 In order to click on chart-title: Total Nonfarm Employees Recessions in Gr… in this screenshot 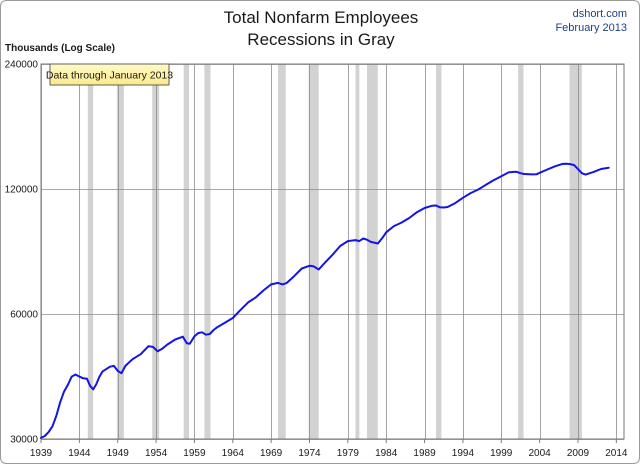, I will do `click(321, 29)`.